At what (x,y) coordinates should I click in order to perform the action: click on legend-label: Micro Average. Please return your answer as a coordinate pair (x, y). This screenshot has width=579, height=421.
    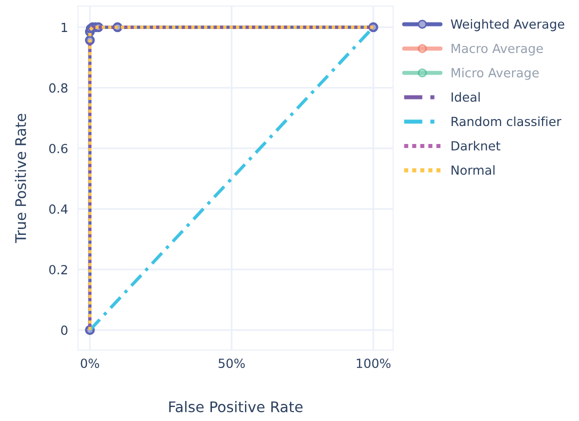
    Looking at the image, I should click on (495, 74).